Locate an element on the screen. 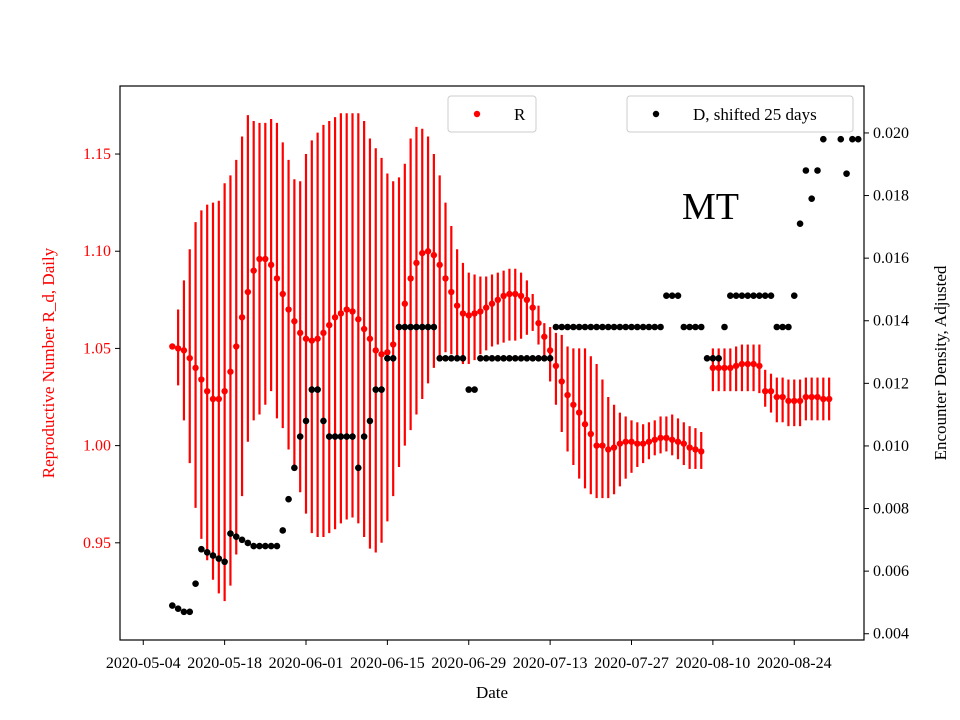 The width and height of the screenshot is (960, 720). left-y-tick-label: 1.00 is located at coordinates (97, 446).